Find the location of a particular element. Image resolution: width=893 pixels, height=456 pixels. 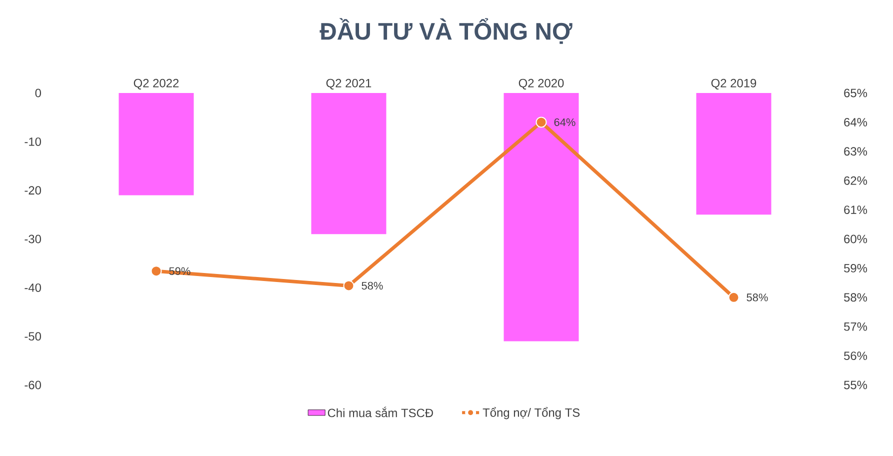

y2-tick-label: 64% is located at coordinates (856, 122).